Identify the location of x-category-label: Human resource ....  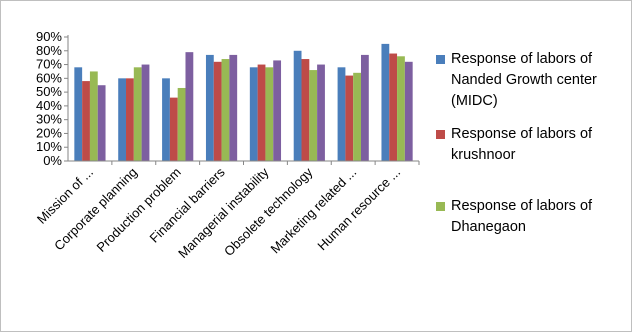
(358, 209).